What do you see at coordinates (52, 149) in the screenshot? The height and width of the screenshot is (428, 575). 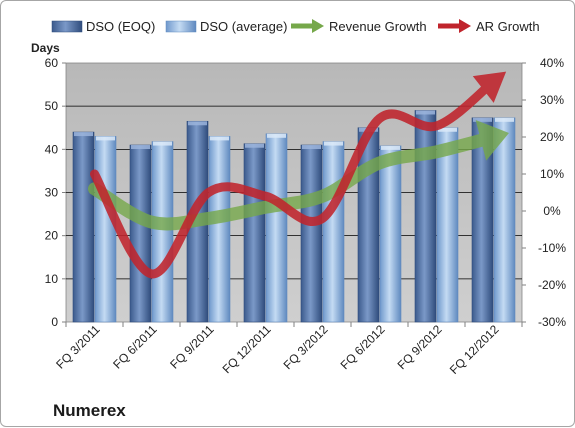 I see `y-tick-label: 40` at bounding box center [52, 149].